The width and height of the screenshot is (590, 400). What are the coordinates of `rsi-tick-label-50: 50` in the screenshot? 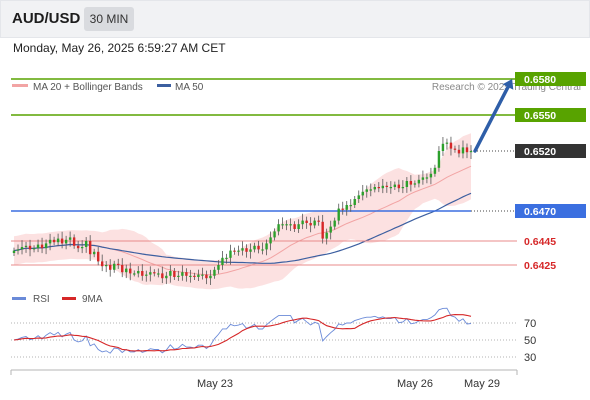 It's located at (530, 341).